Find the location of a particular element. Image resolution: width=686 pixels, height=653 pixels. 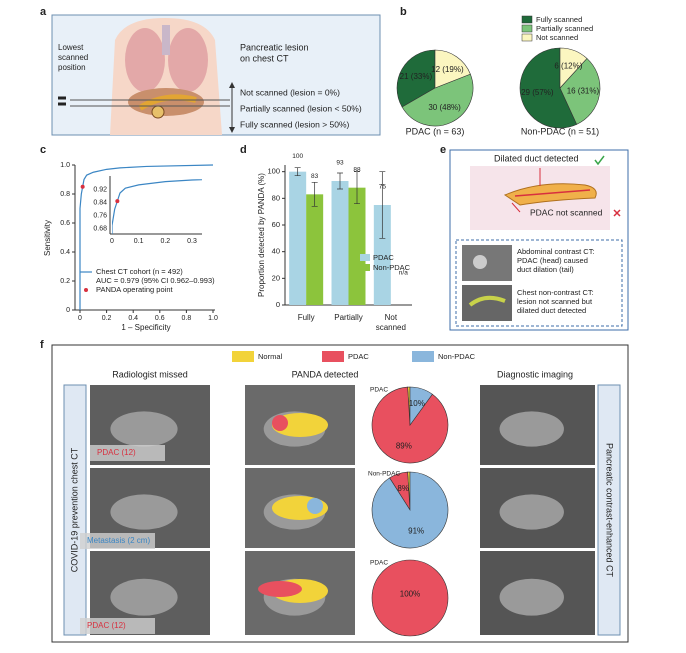

x-tick-label: 0.8 is located at coordinates (187, 318).